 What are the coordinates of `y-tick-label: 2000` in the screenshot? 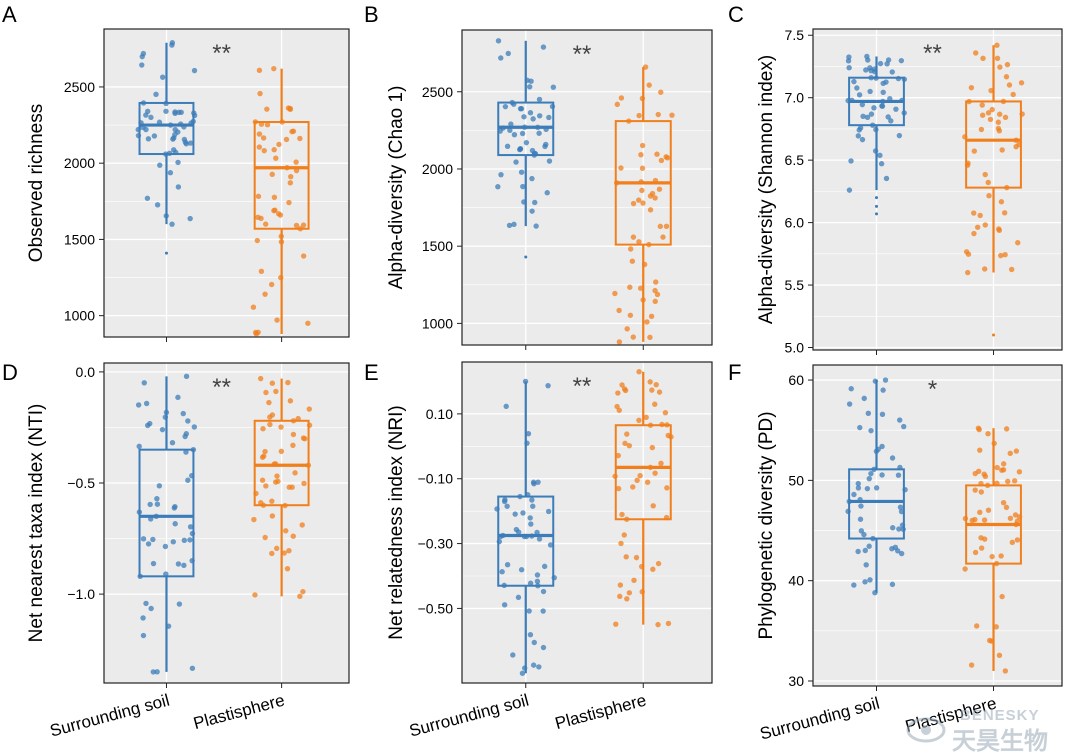 It's located at (79, 163).